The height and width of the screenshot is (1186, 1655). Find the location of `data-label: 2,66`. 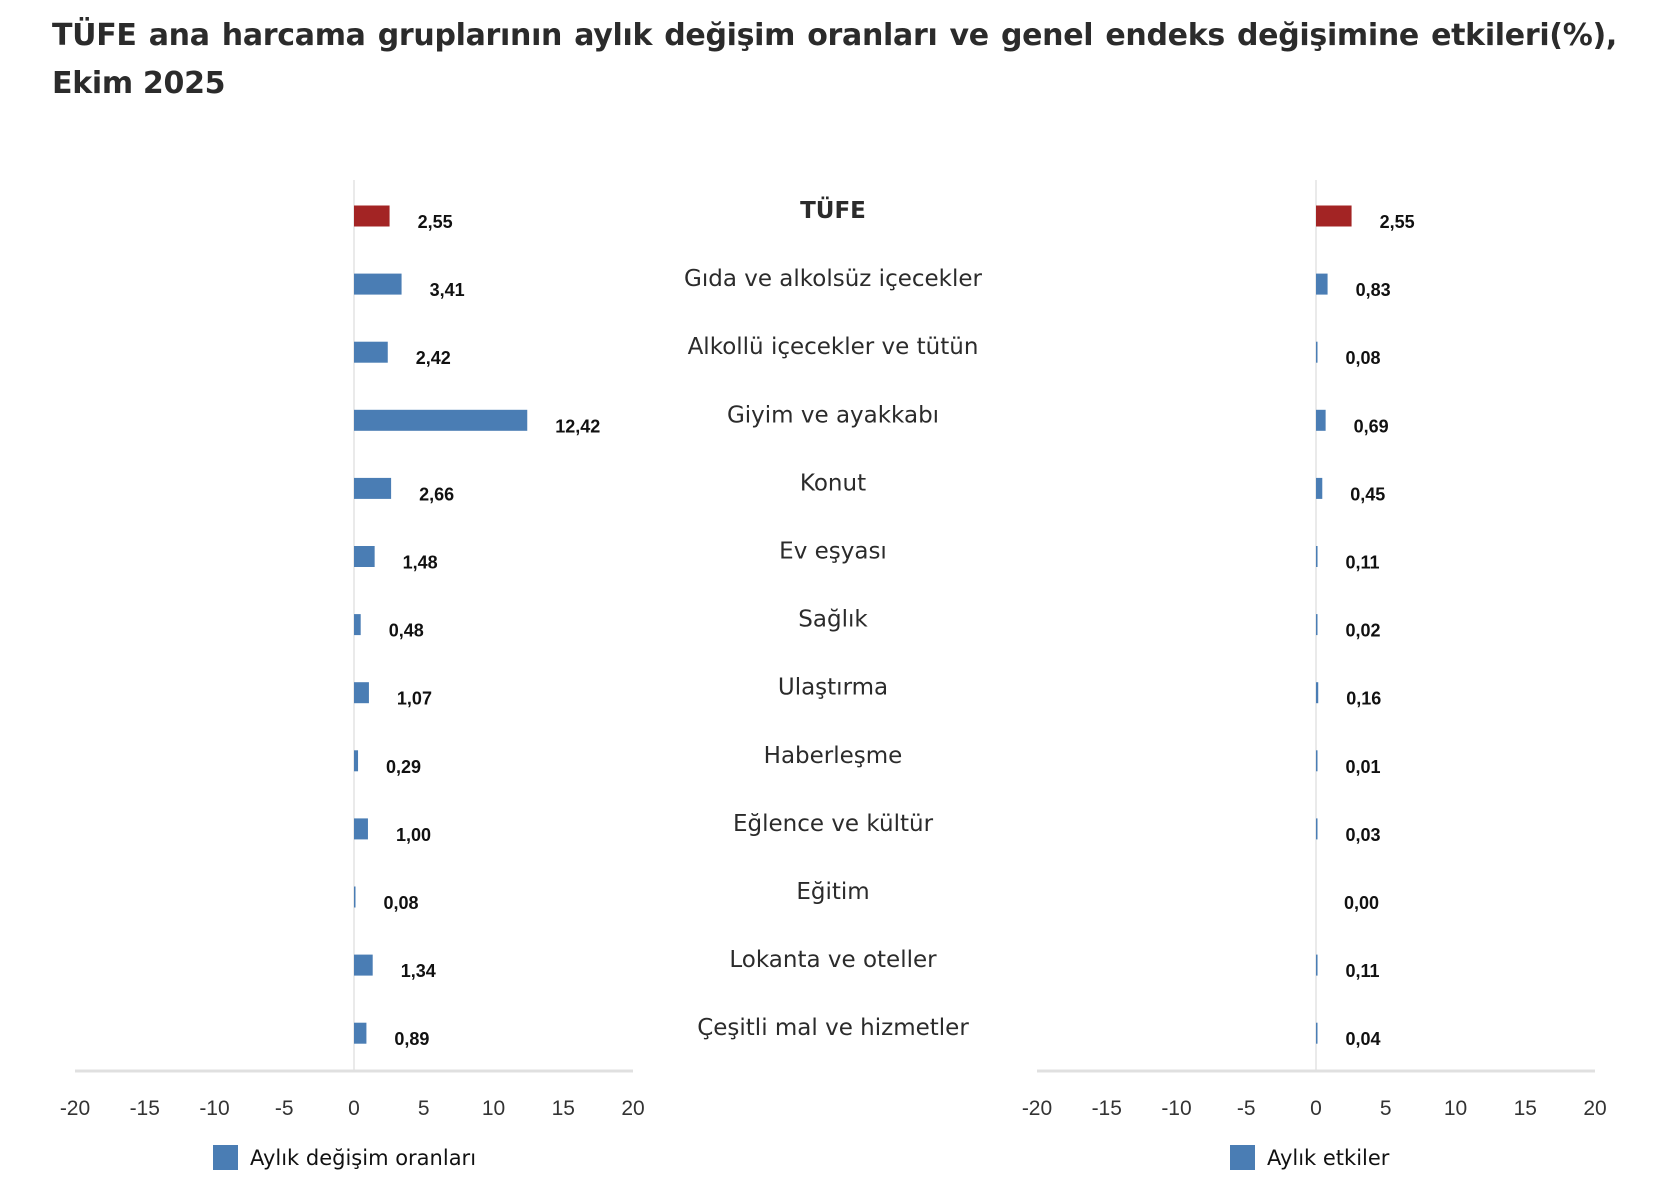

data-label: 2,66 is located at coordinates (436, 494).